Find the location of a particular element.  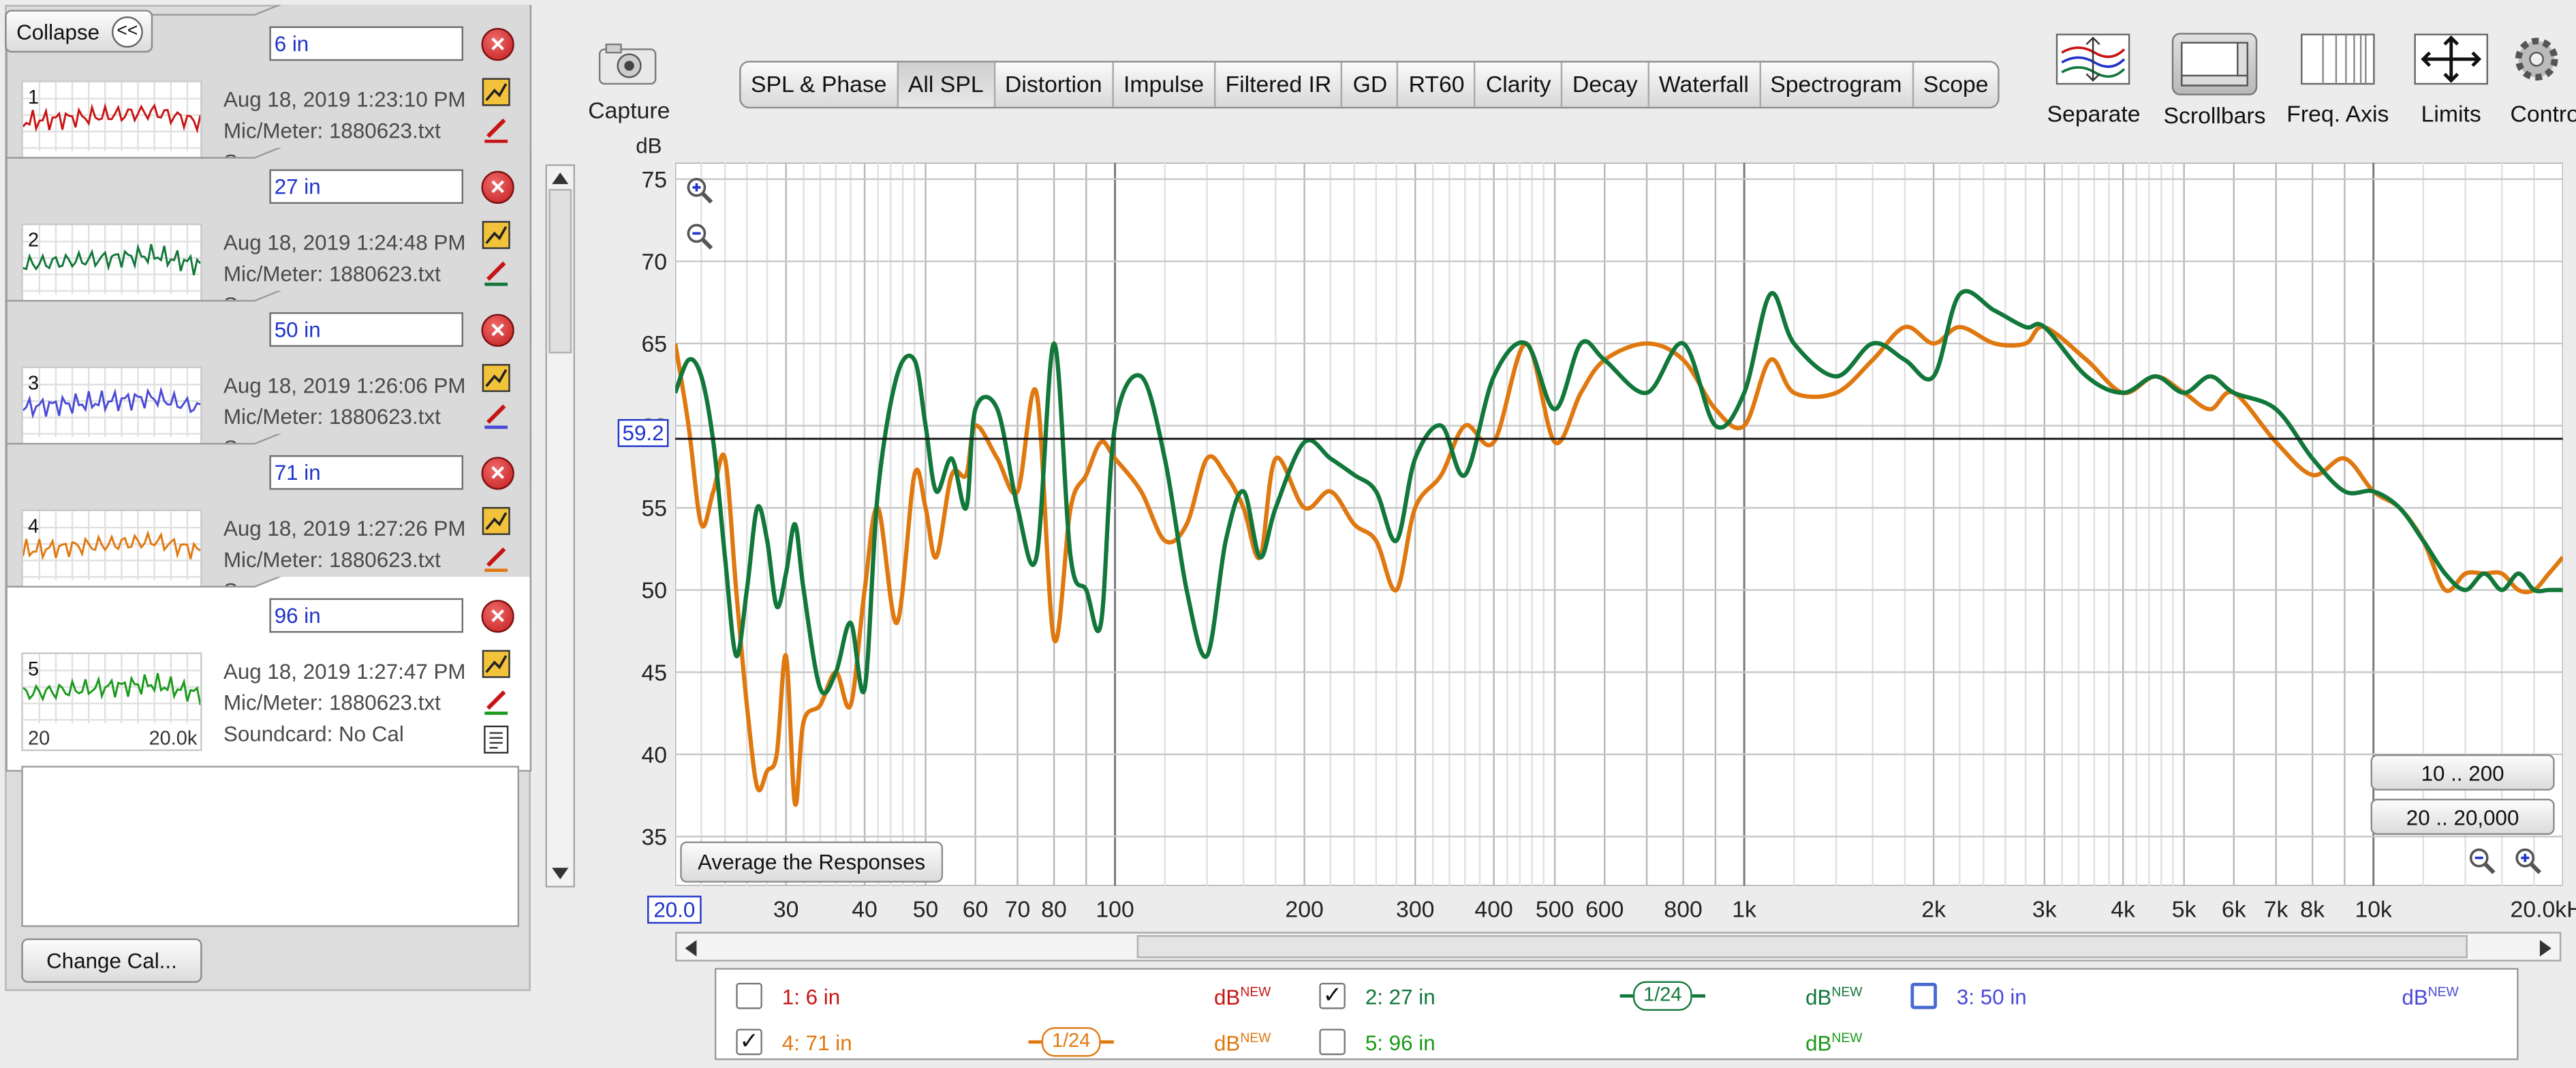

measurement-thumbnail: 5 20 20.0k is located at coordinates (112, 701).